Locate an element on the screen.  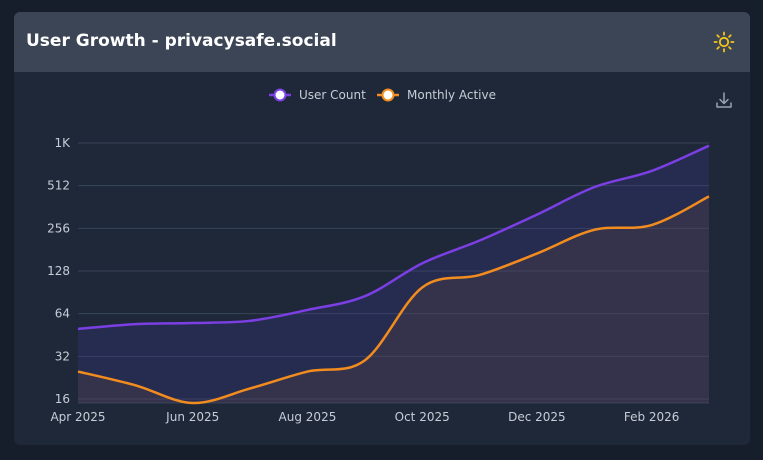
y-tick-label: 1K is located at coordinates (62, 143).